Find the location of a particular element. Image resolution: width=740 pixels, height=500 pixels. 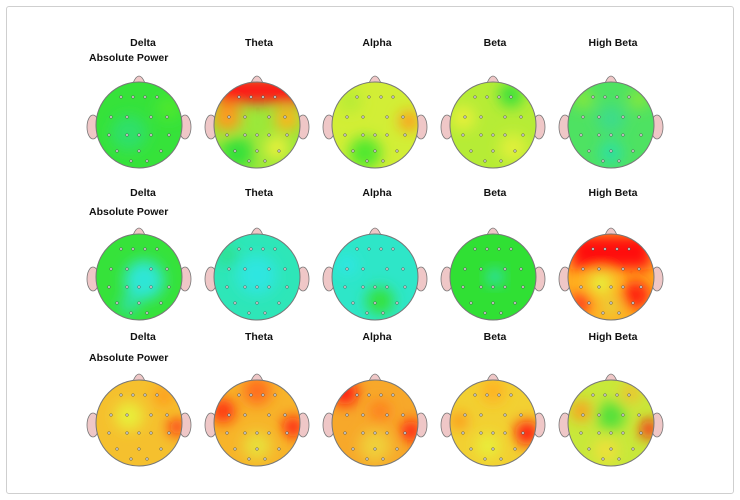

topomap-row2-high-beta is located at coordinates (611, 274).